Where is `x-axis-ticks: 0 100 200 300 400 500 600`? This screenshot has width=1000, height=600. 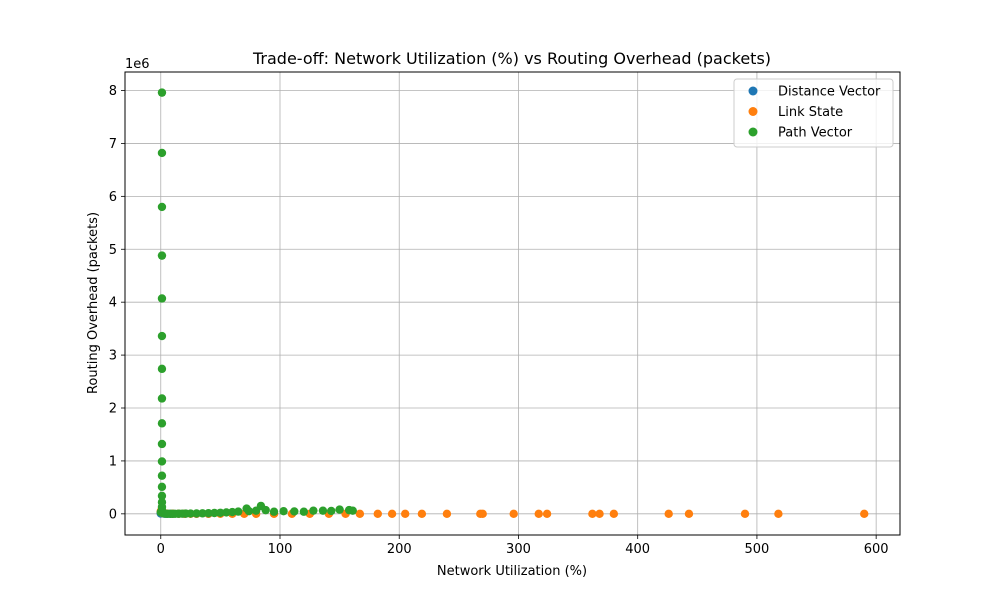 x-axis-ticks: 0 100 200 300 400 500 600 is located at coordinates (523, 546).